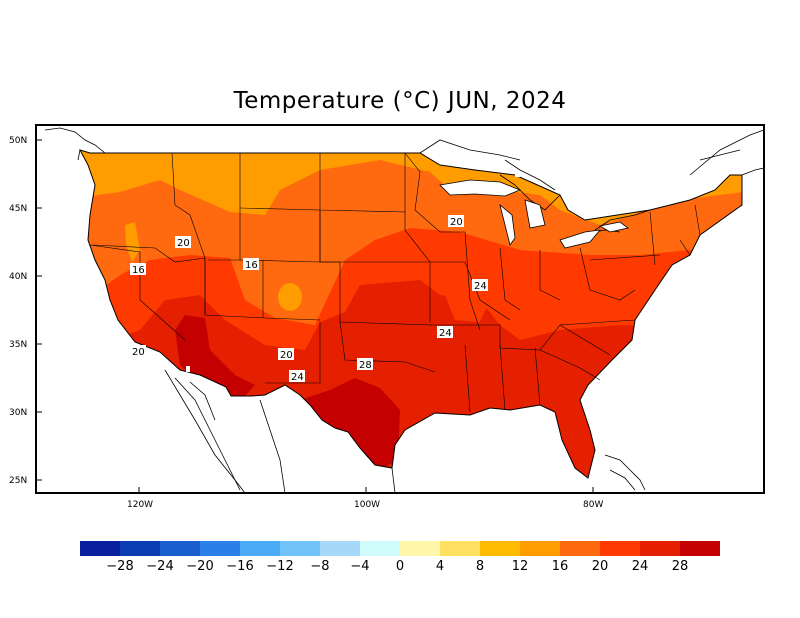 The image size is (800, 618). I want to click on lat-label-30n: 30N, so click(18, 413).